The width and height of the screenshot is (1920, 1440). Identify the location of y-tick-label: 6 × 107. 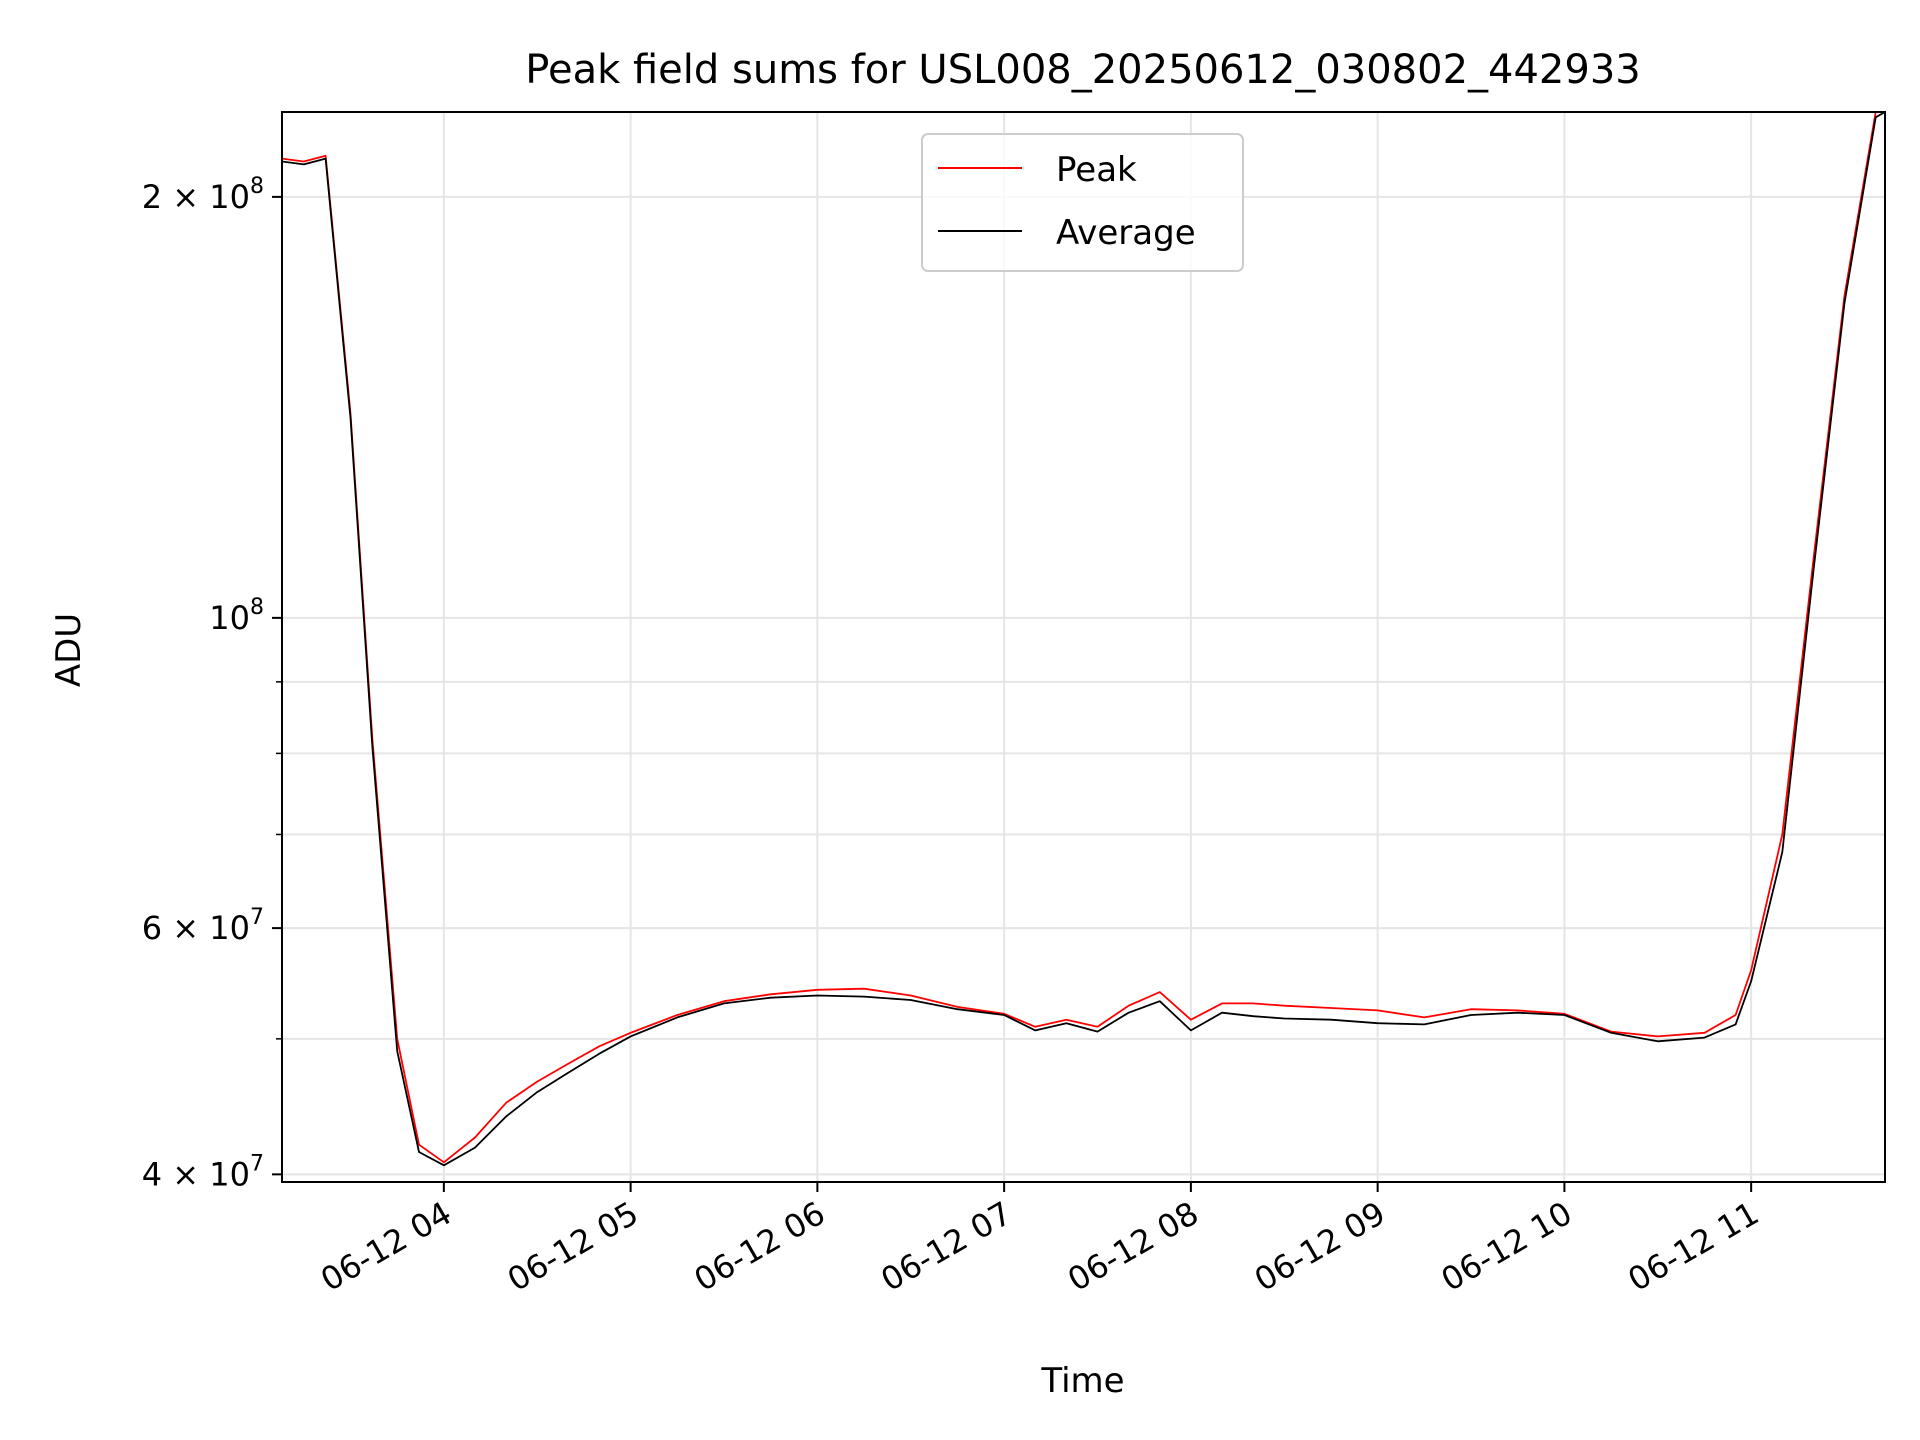
(203, 926).